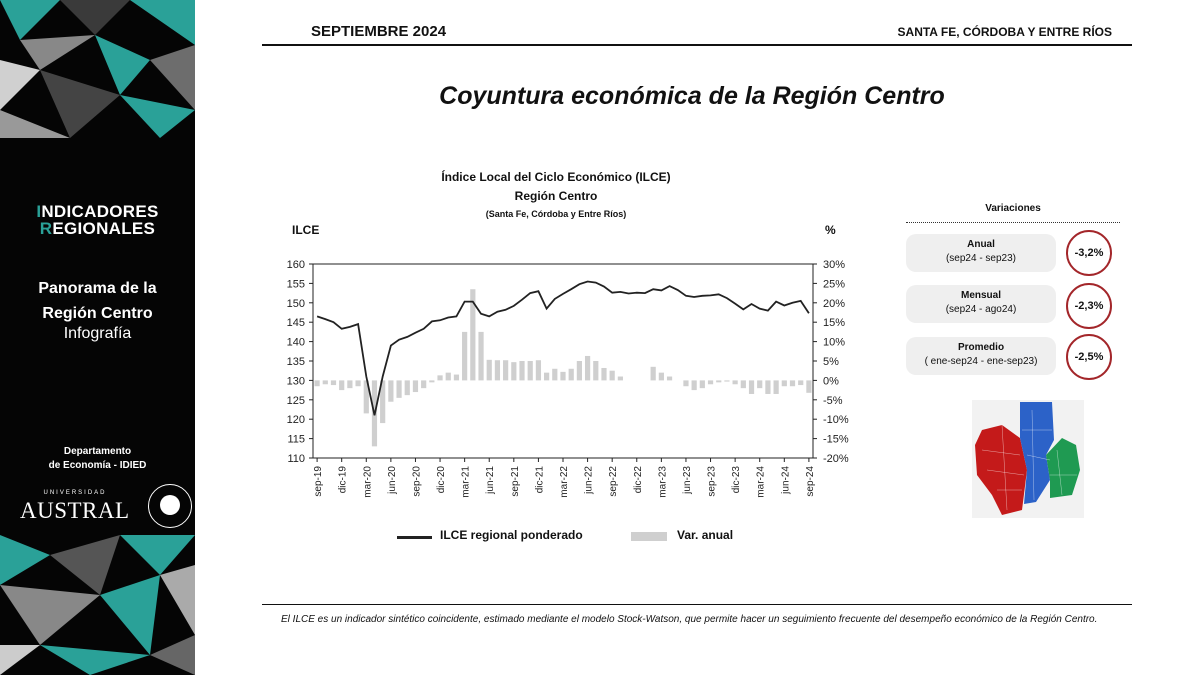 The image size is (1199, 675). I want to click on dept-line-2: de Economía - IDIED, so click(97, 465).